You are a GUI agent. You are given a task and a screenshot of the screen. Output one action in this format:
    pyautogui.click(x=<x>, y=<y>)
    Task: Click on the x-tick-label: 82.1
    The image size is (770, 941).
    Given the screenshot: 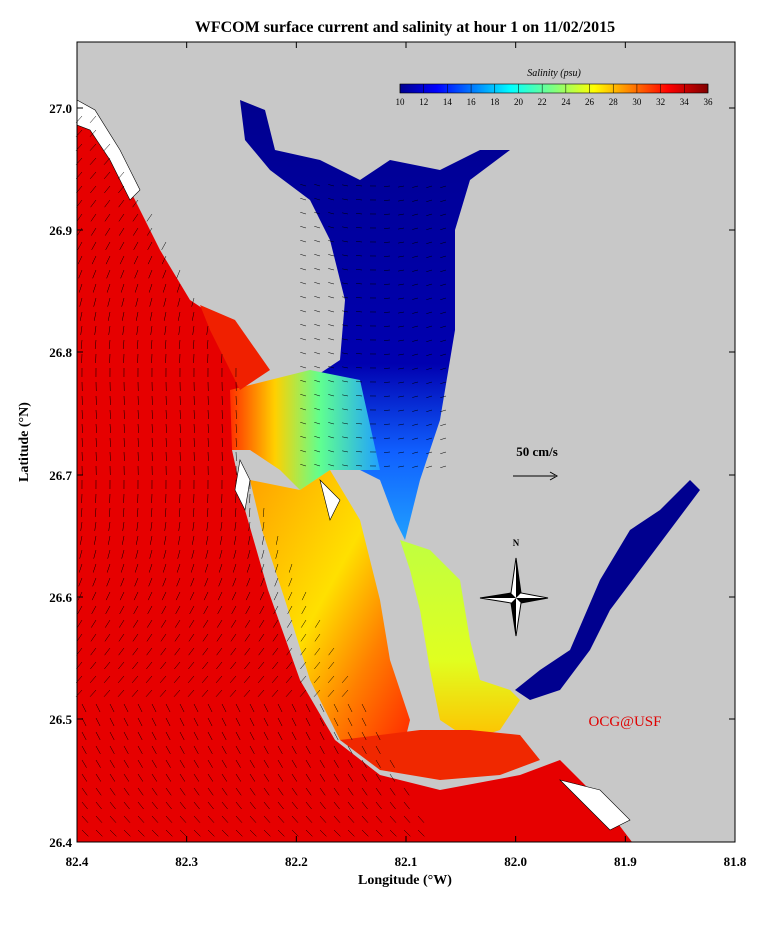 What is the action you would take?
    pyautogui.click(x=406, y=861)
    